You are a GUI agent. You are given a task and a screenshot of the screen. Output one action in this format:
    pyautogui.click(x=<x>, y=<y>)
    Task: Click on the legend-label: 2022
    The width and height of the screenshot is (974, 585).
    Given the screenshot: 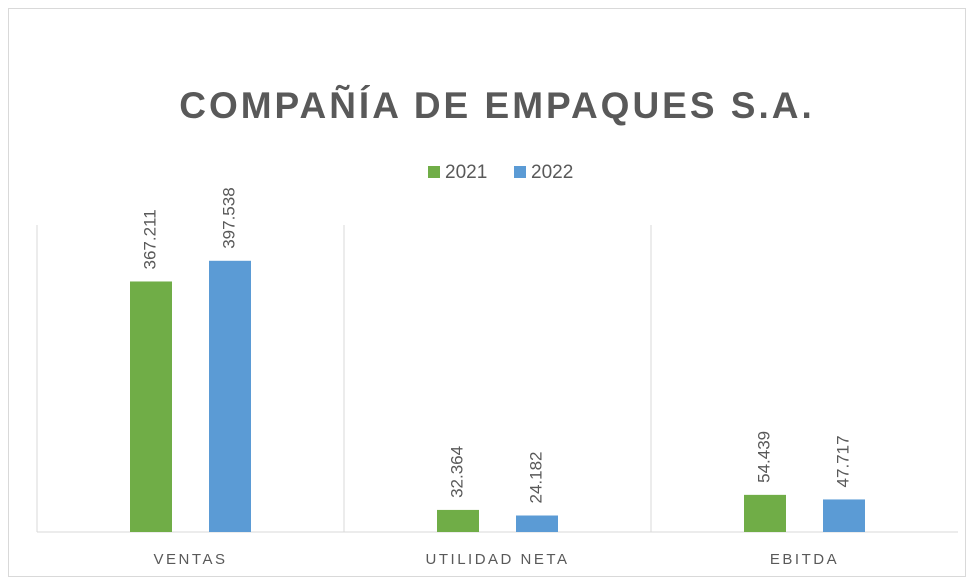 What is the action you would take?
    pyautogui.click(x=552, y=172)
    